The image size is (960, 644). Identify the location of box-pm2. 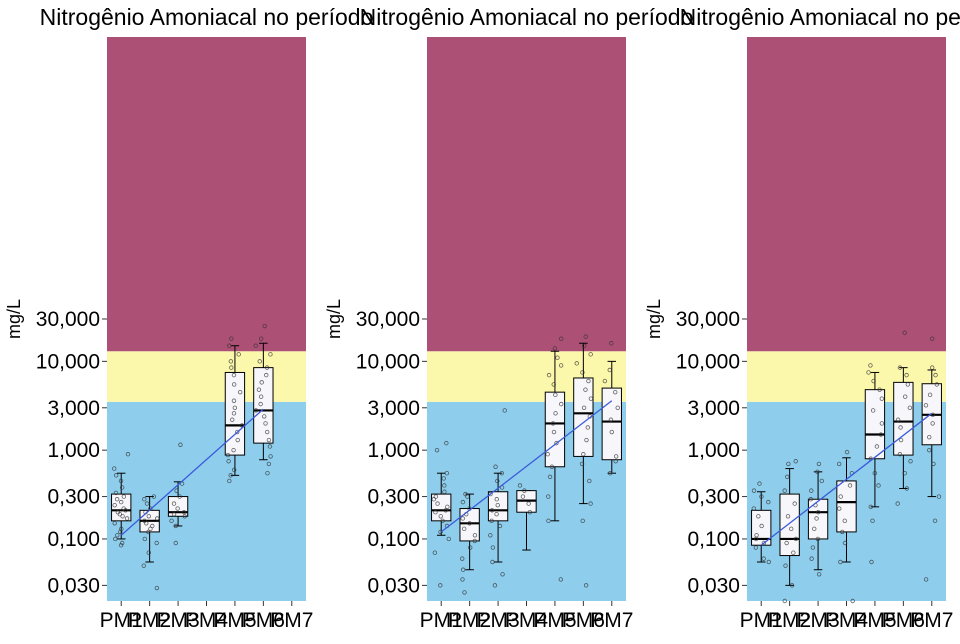
(149, 529).